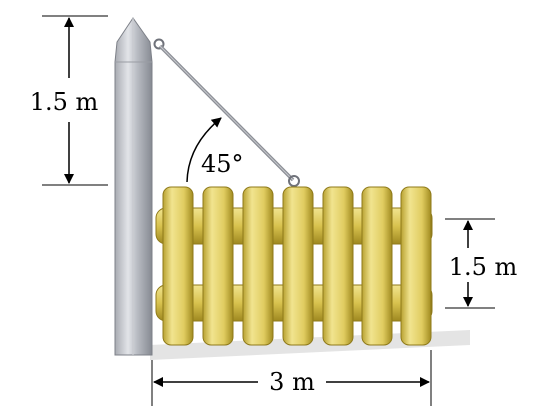 This screenshot has width=548, height=420. I want to click on angle-label: 45°, so click(222, 164).